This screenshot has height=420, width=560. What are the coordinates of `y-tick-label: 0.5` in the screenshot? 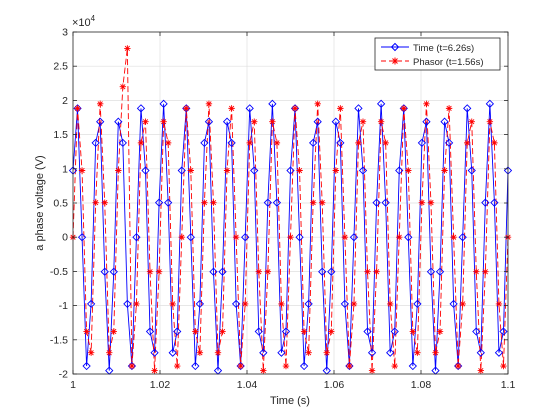 It's located at (60, 204).